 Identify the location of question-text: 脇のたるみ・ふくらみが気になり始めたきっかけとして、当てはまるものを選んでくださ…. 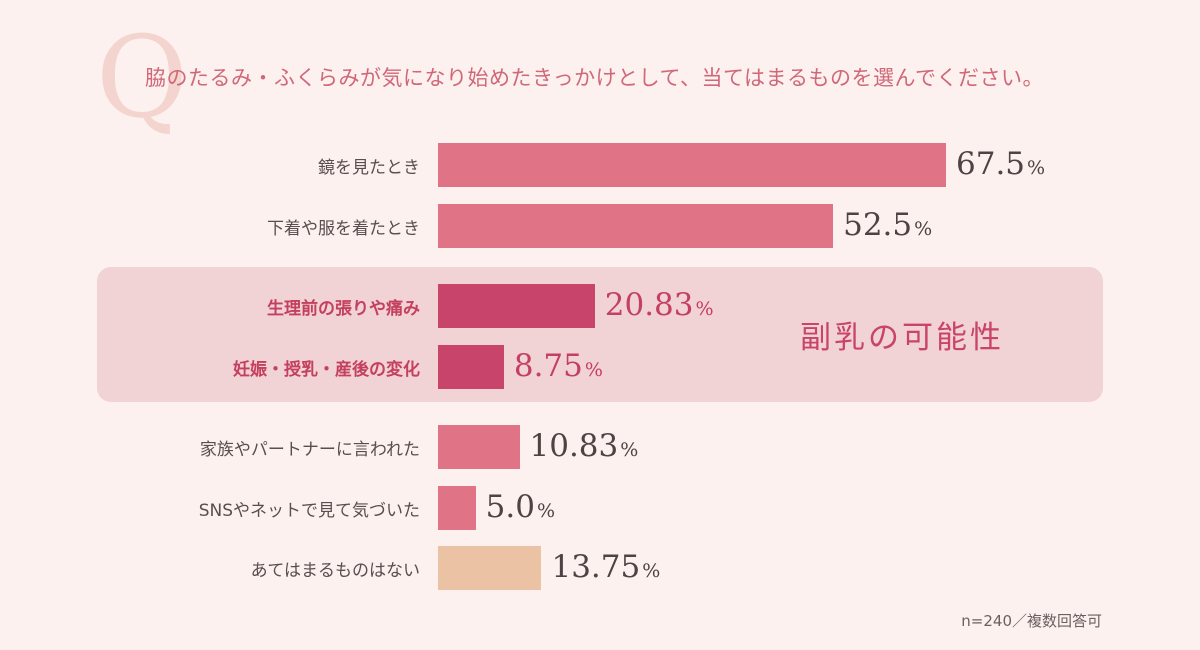
(595, 78).